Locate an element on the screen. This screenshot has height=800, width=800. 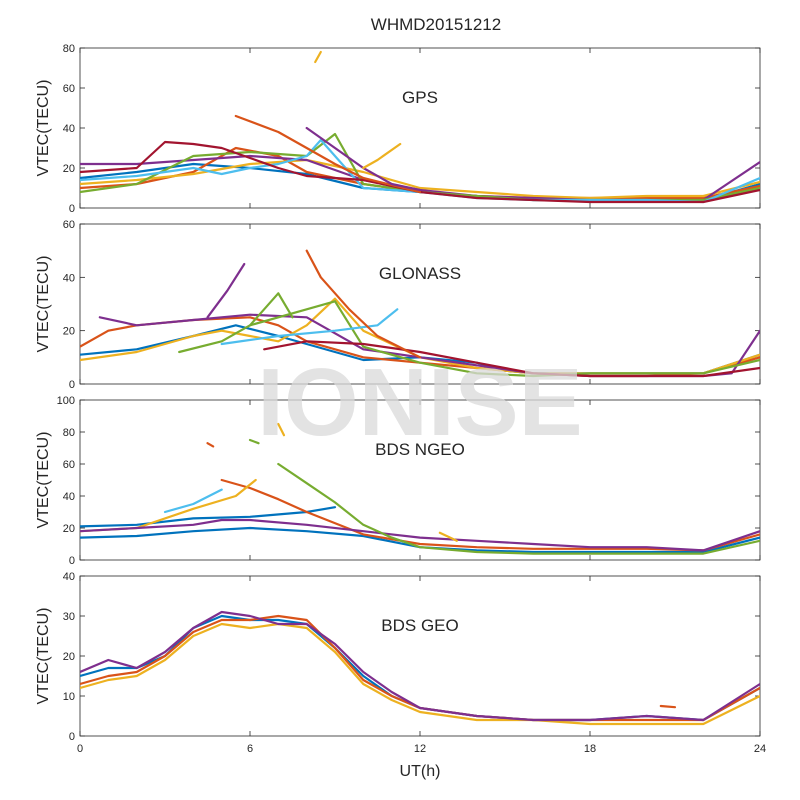
x-tick-label: 18 is located at coordinates (590, 749).